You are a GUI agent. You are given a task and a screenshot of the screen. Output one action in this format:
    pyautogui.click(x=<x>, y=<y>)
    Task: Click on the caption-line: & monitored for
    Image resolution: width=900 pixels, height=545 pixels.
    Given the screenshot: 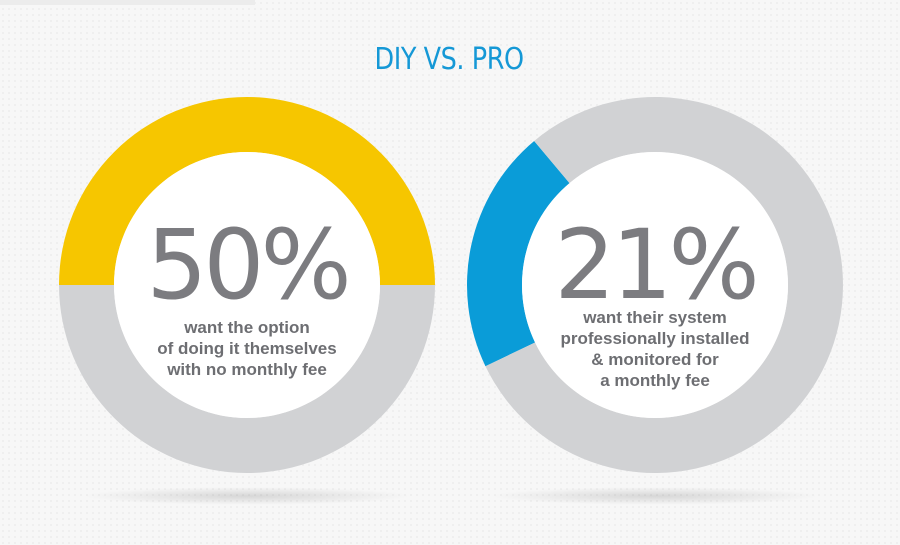 What is the action you would take?
    pyautogui.click(x=655, y=359)
    